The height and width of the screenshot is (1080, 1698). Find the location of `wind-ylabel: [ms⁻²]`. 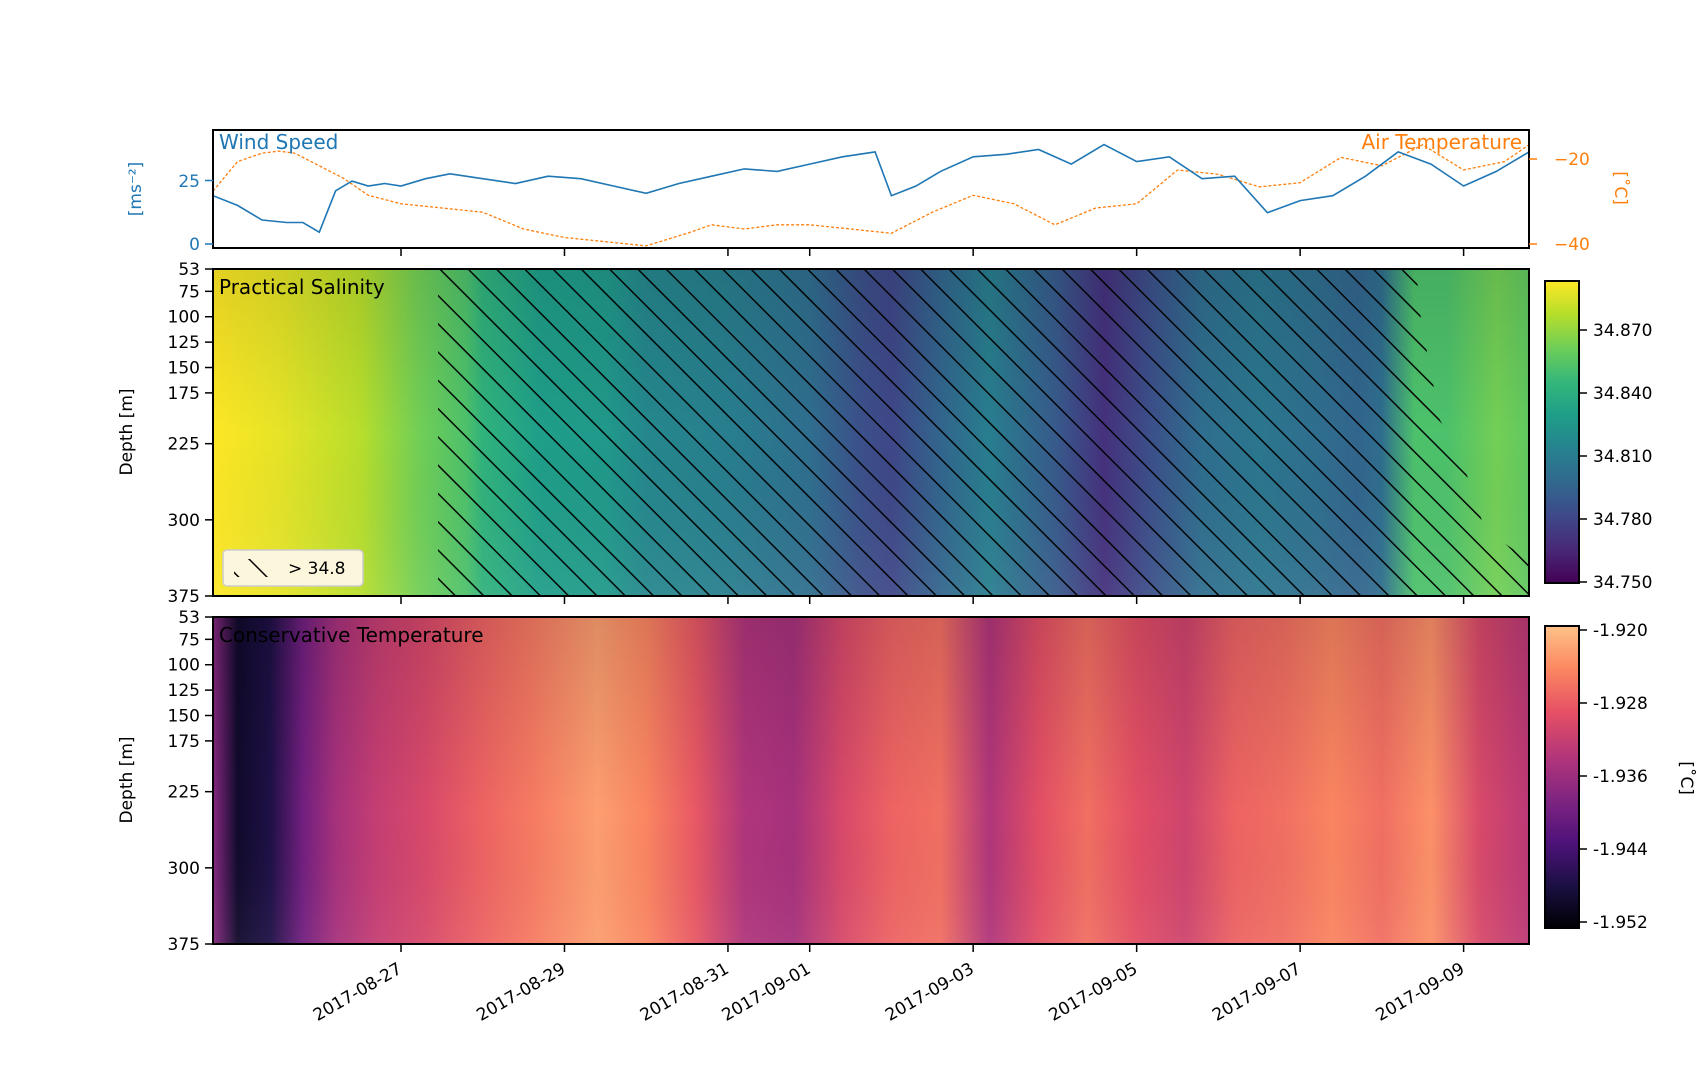

wind-ylabel: [ms⁻²] is located at coordinates (136, 189).